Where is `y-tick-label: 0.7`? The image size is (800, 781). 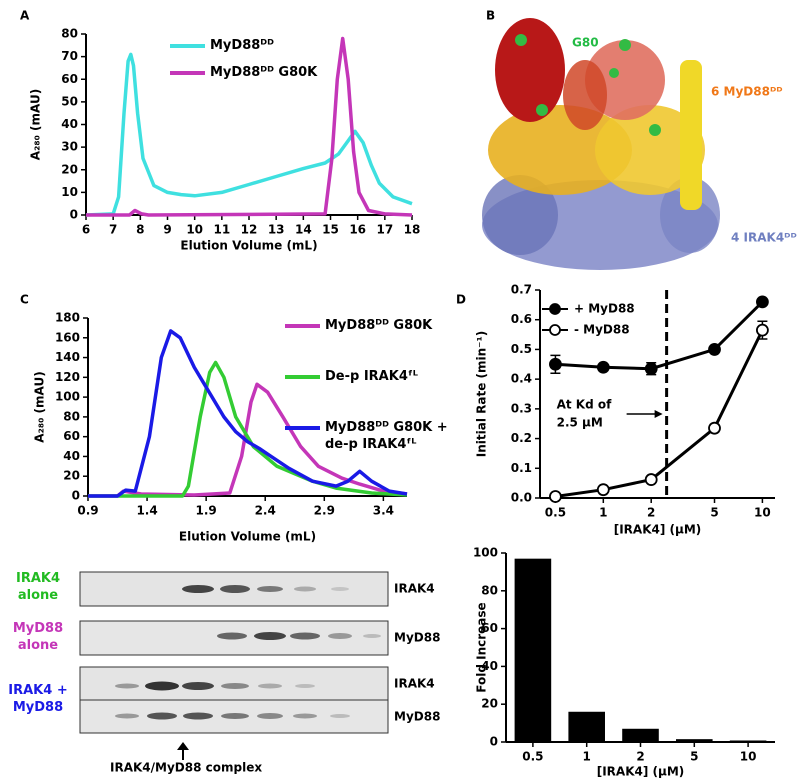
y-tick-label: 0.7 is located at coordinates (521, 290).